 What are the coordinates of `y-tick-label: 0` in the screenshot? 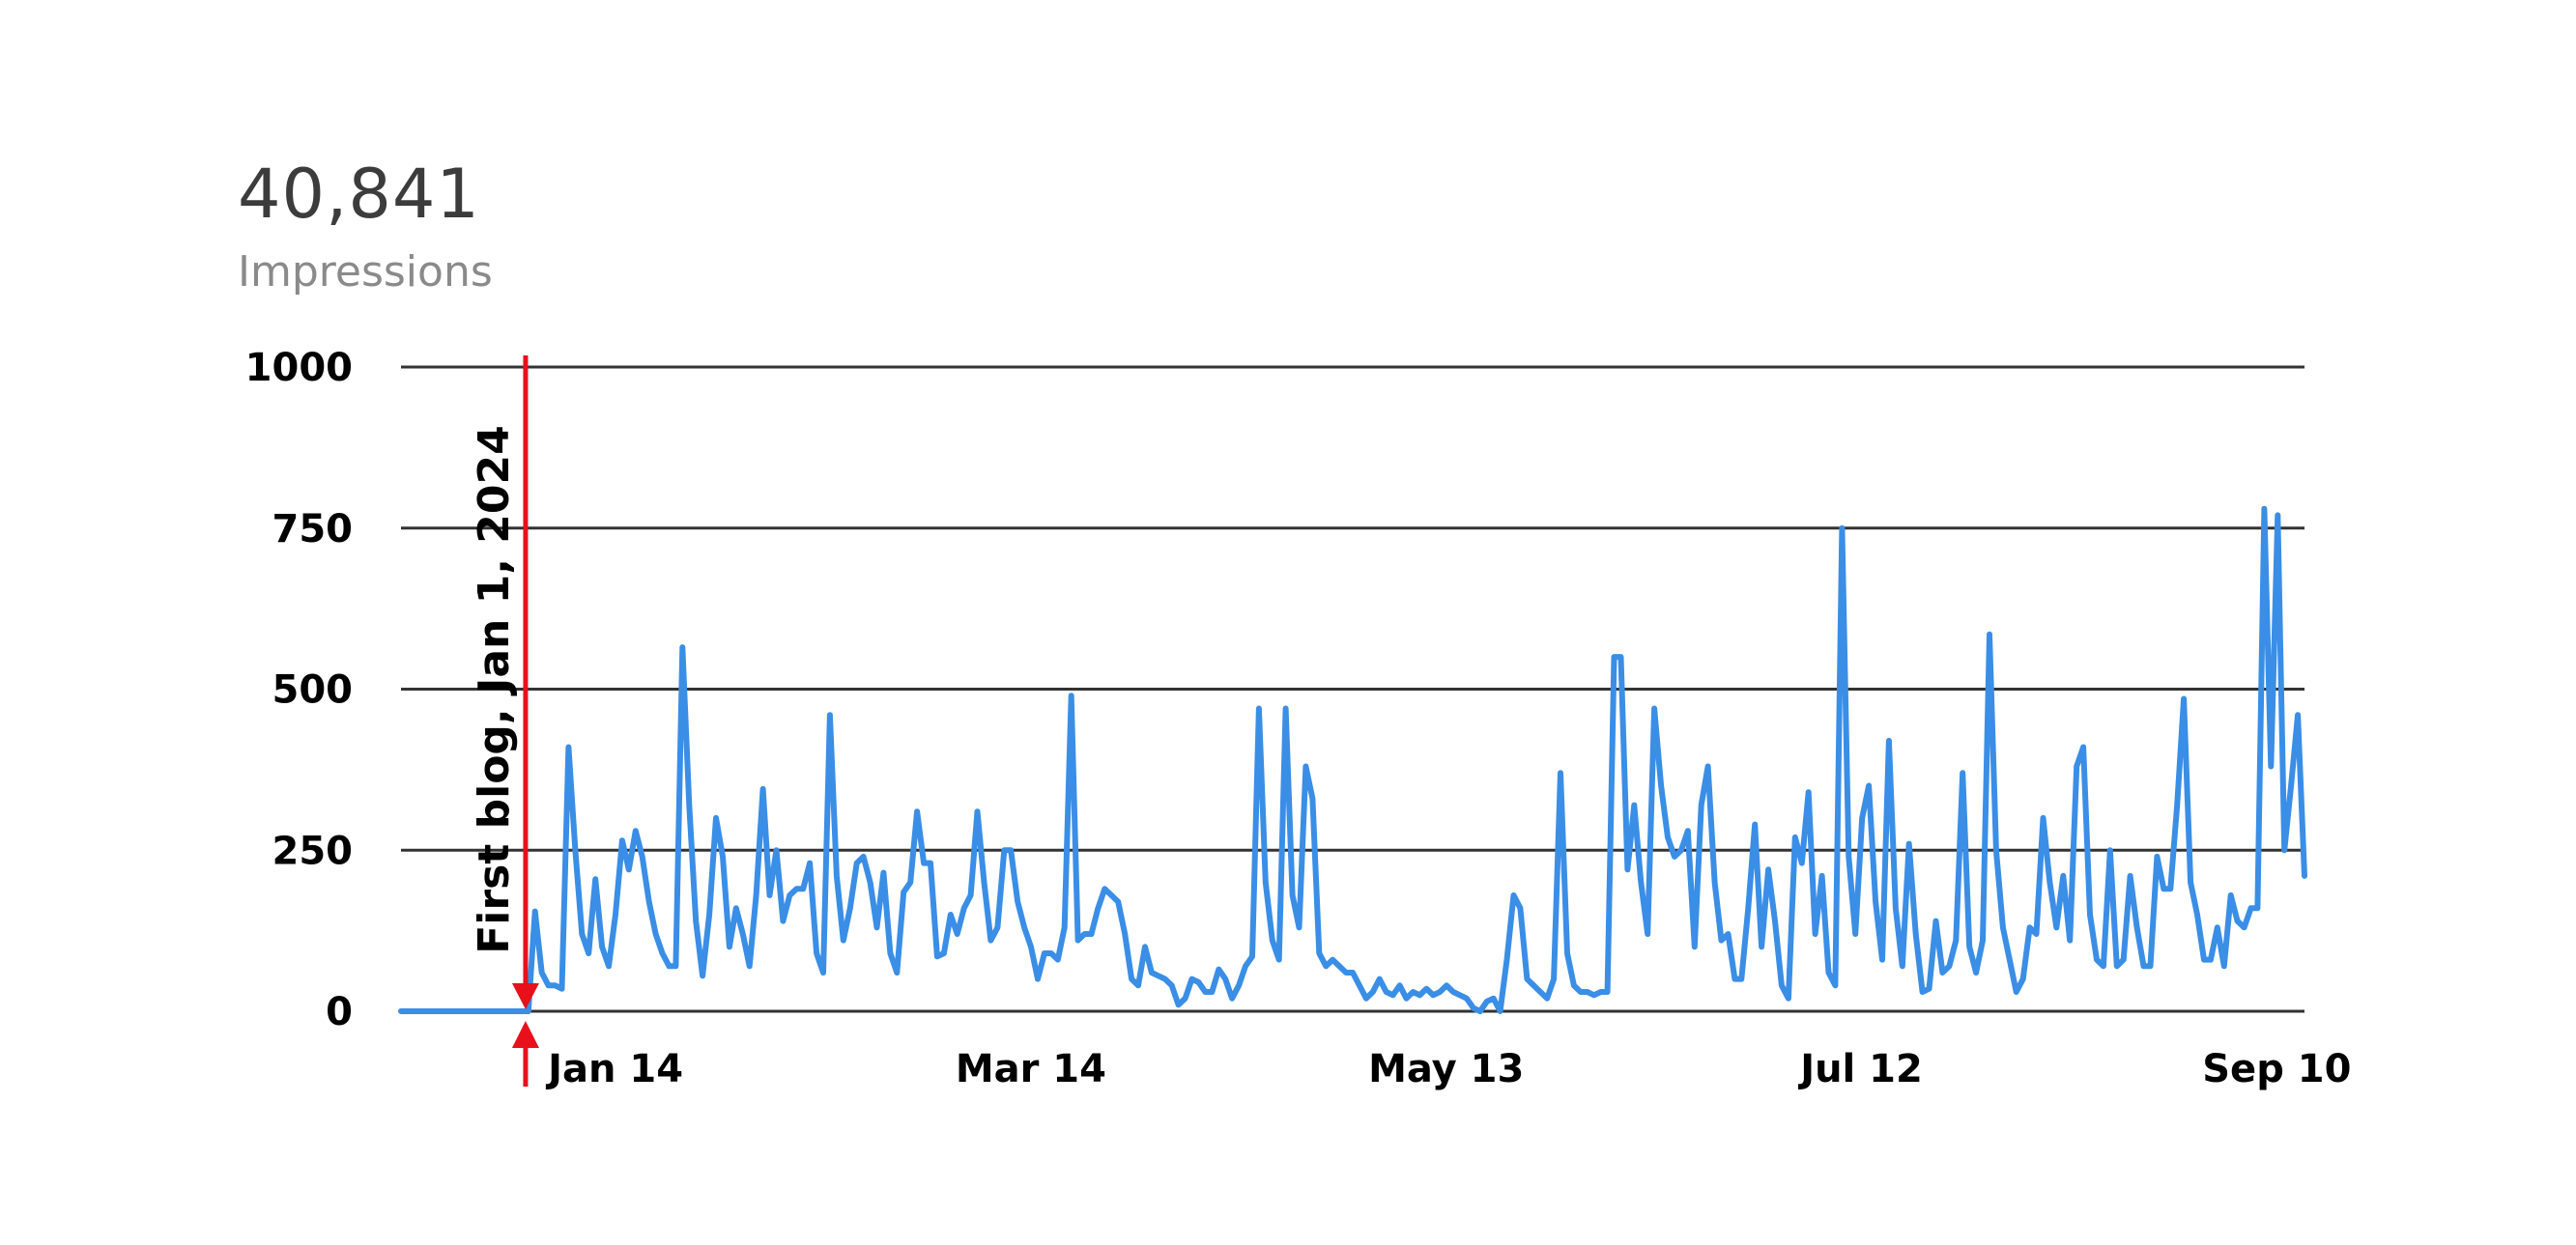 It's located at (340, 1012).